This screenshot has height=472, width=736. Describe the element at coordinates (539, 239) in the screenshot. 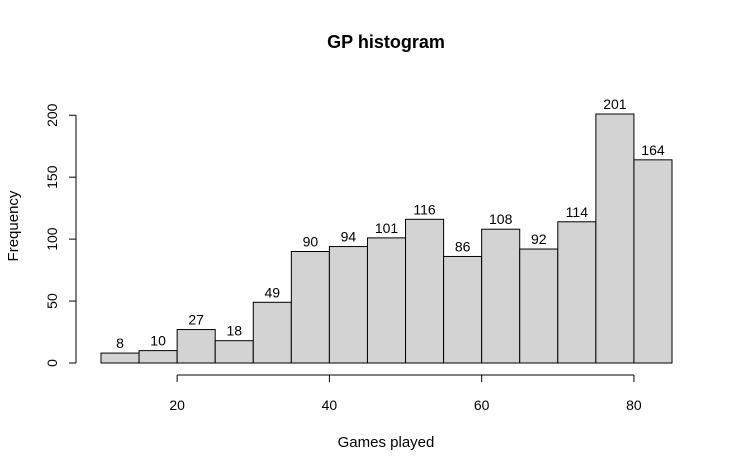

I see `bar-value-label: 92` at that location.